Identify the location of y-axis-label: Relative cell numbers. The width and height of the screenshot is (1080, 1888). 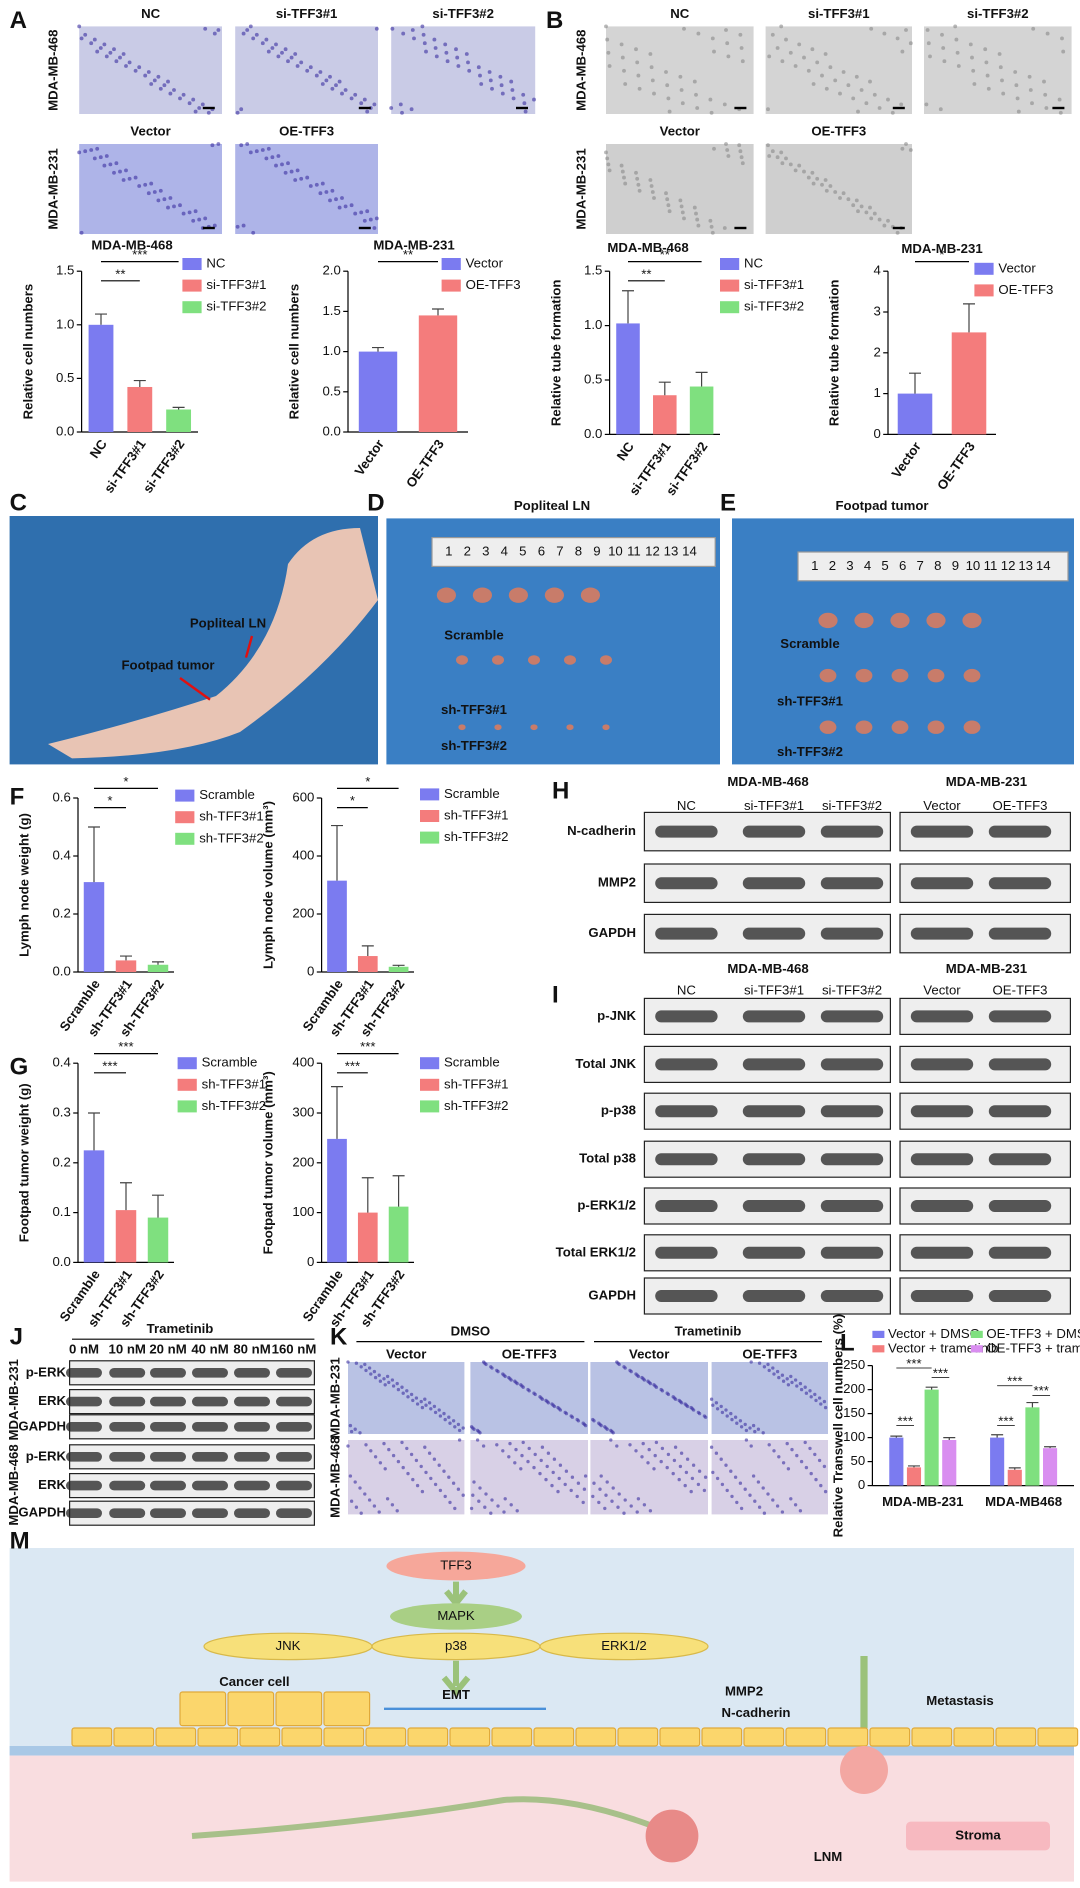
(27, 352).